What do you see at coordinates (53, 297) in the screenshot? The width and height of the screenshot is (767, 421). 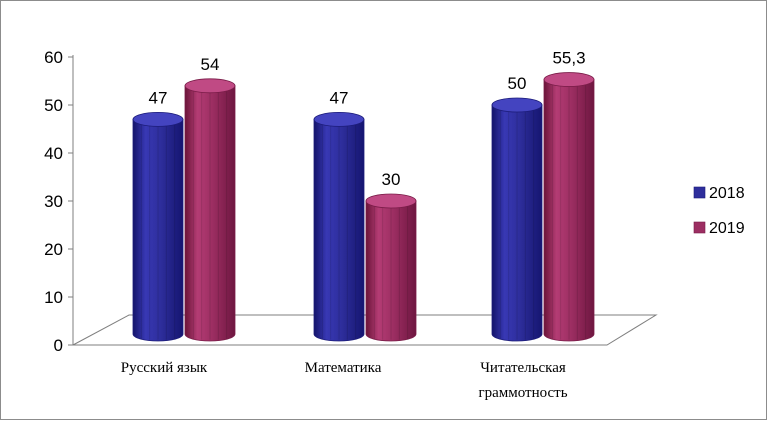 I see `y-tick-label: 10` at bounding box center [53, 297].